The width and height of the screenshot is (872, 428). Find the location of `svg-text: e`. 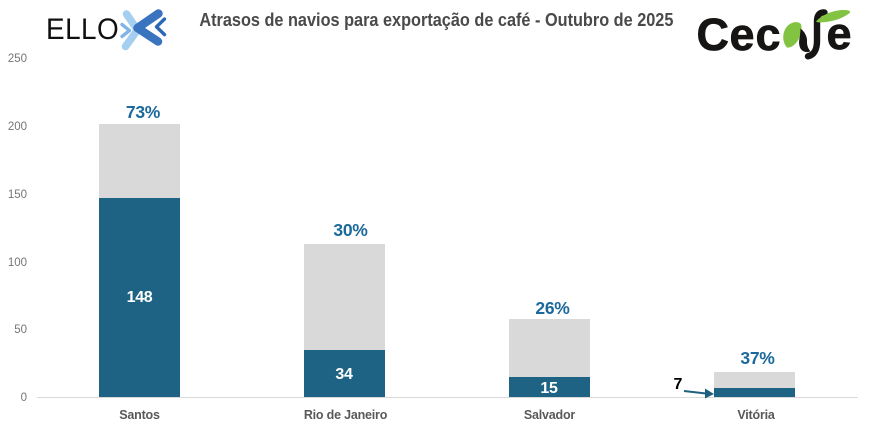

svg-text: e is located at coordinates (742, 34).